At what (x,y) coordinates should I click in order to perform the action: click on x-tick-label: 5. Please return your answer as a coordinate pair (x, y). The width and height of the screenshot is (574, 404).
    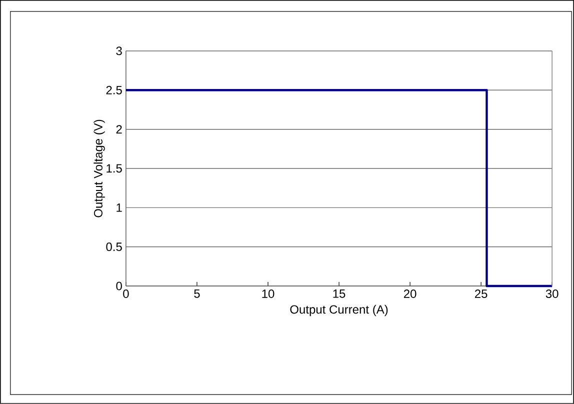
    Looking at the image, I should click on (197, 294).